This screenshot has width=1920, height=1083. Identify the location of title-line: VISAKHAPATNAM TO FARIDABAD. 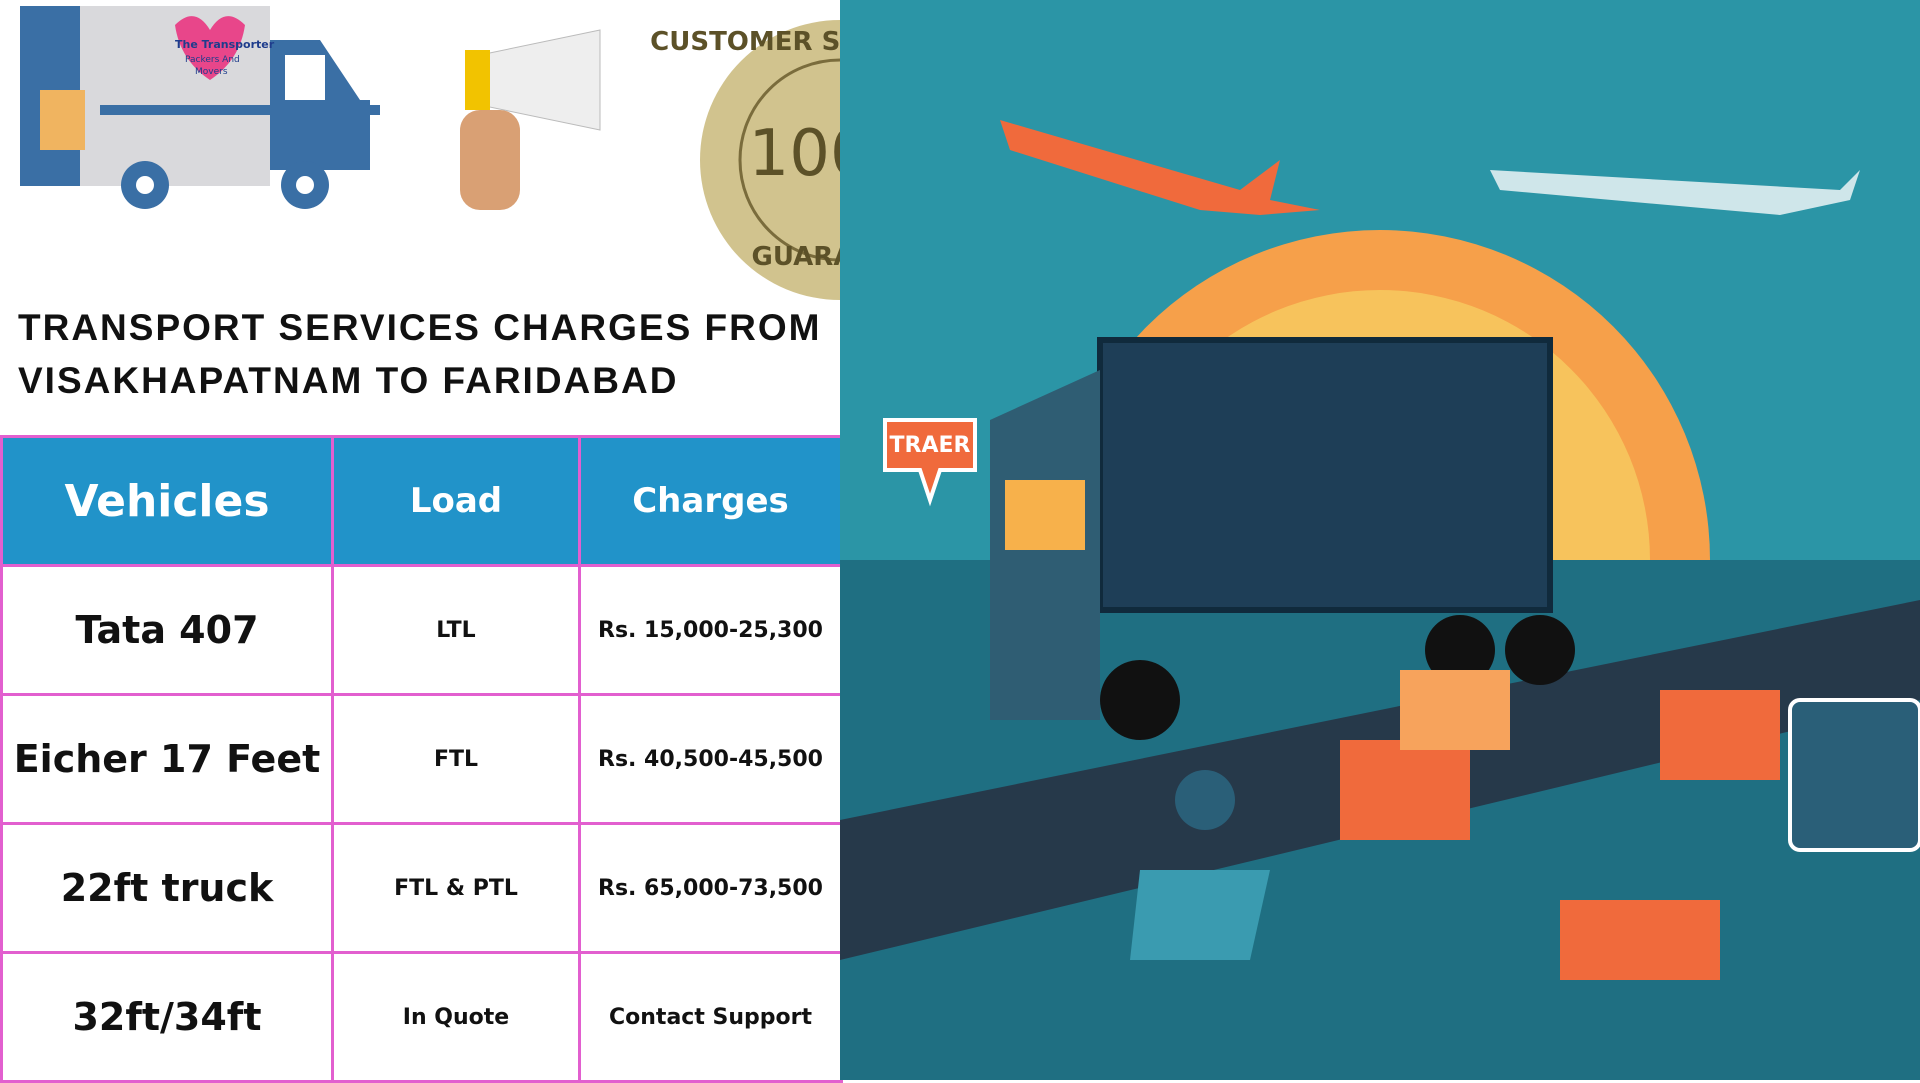
(348, 380).